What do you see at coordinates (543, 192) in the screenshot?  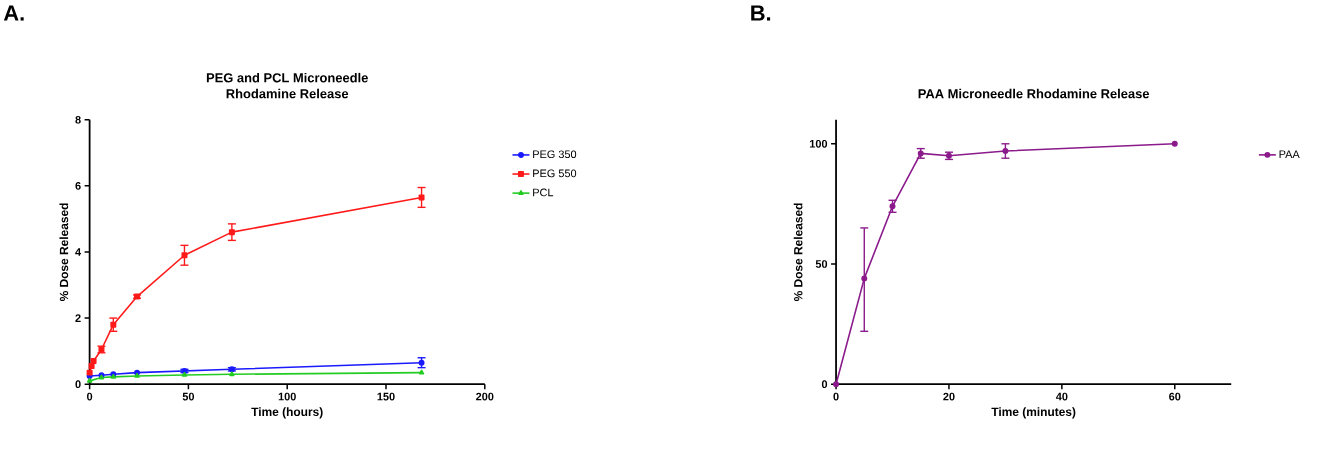 I see `legend-label: PCL` at bounding box center [543, 192].